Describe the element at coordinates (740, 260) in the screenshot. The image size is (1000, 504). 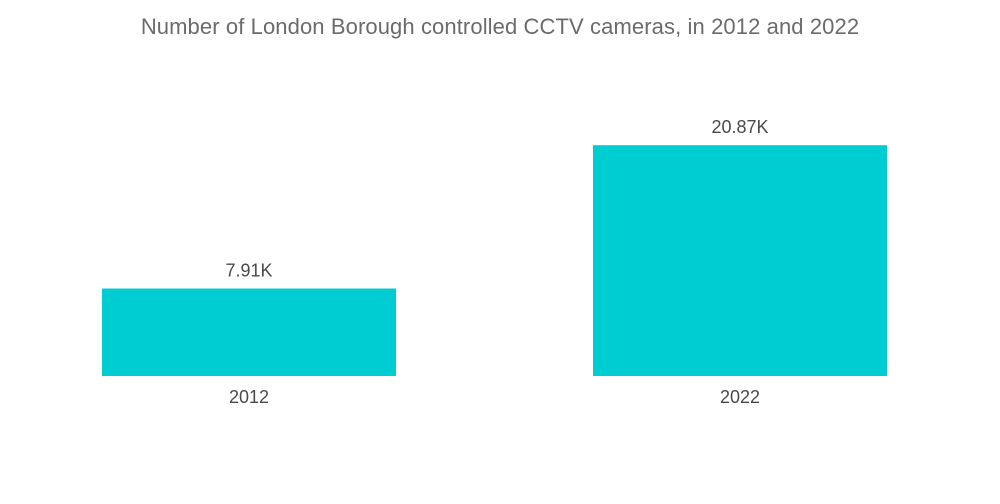
I see `bar-2022` at that location.